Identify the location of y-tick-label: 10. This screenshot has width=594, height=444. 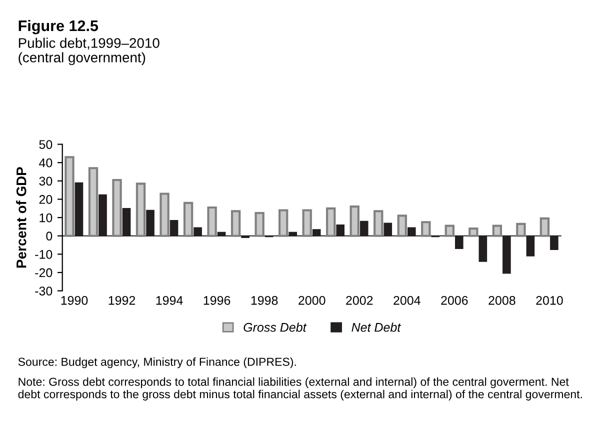
(46, 217).